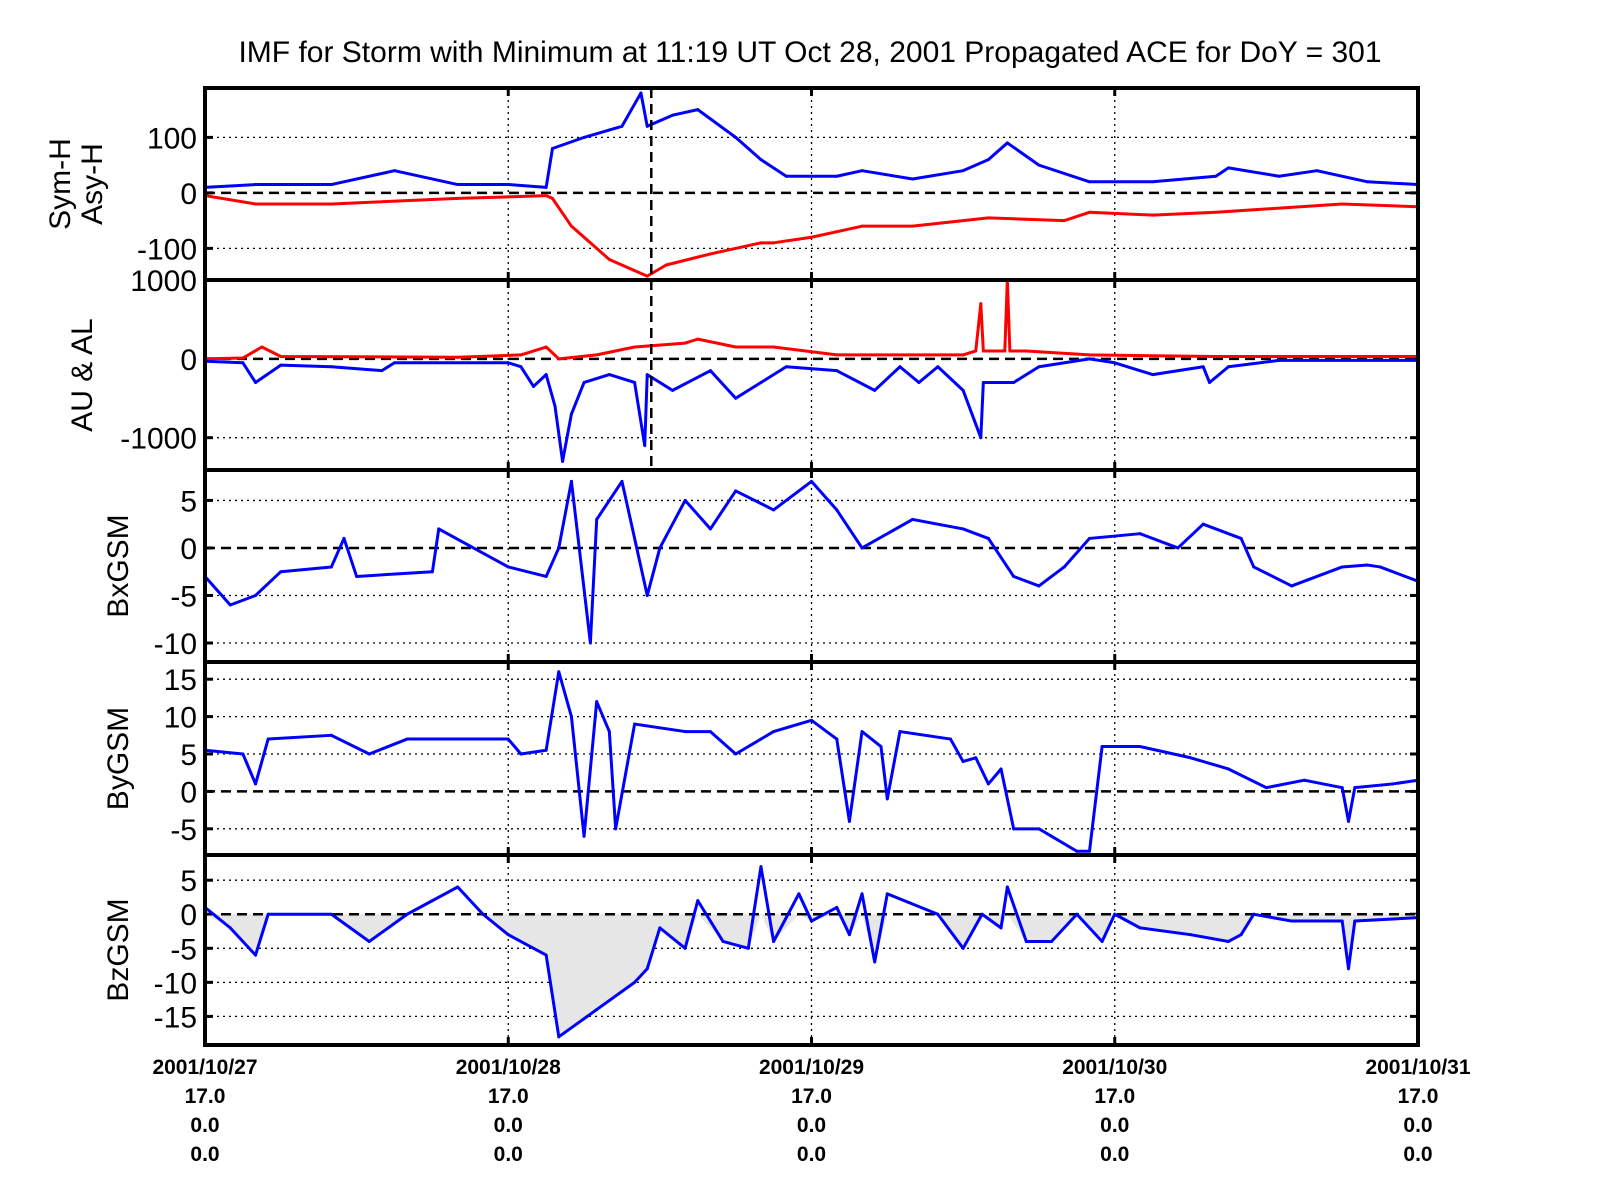 The width and height of the screenshot is (1601, 1200). What do you see at coordinates (1418, 1096) in the screenshot?
I see `x-tick-label: 17.0` at bounding box center [1418, 1096].